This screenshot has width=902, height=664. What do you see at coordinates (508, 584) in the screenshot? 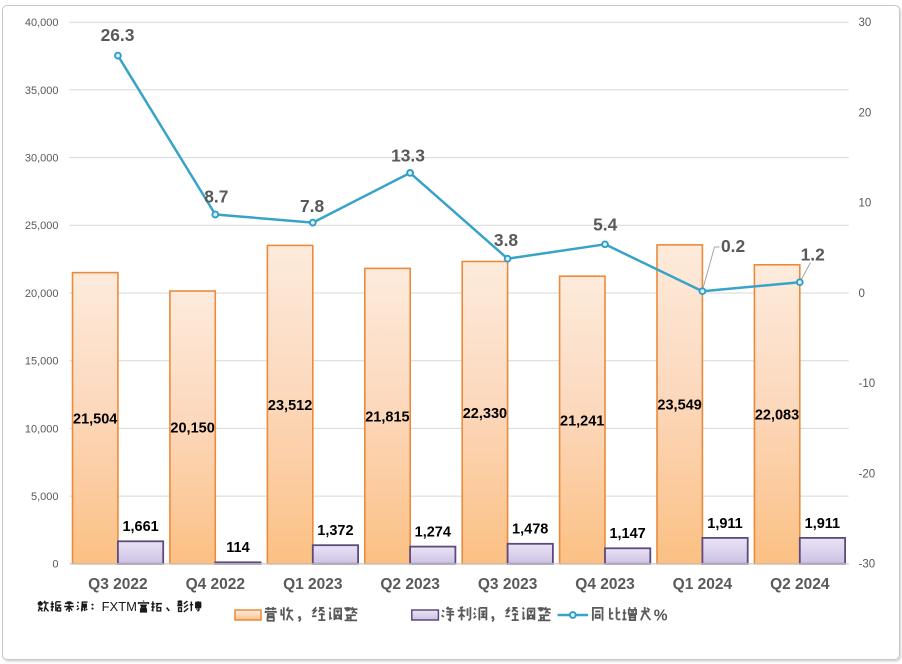
I see `svg-text: Q3 2023` at bounding box center [508, 584].